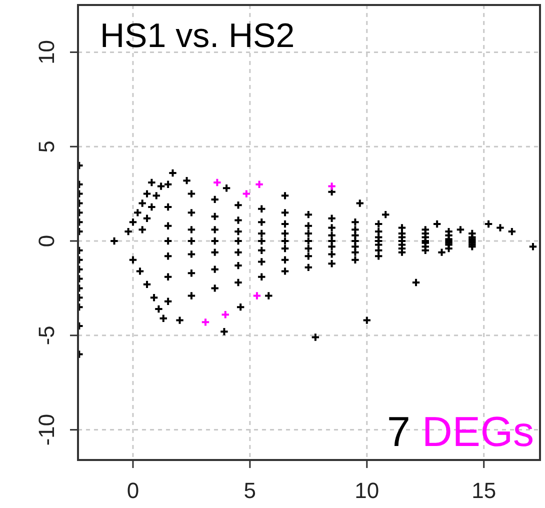  Describe the element at coordinates (460, 431) in the screenshot. I see `annotation: 7 DEGs` at that location.